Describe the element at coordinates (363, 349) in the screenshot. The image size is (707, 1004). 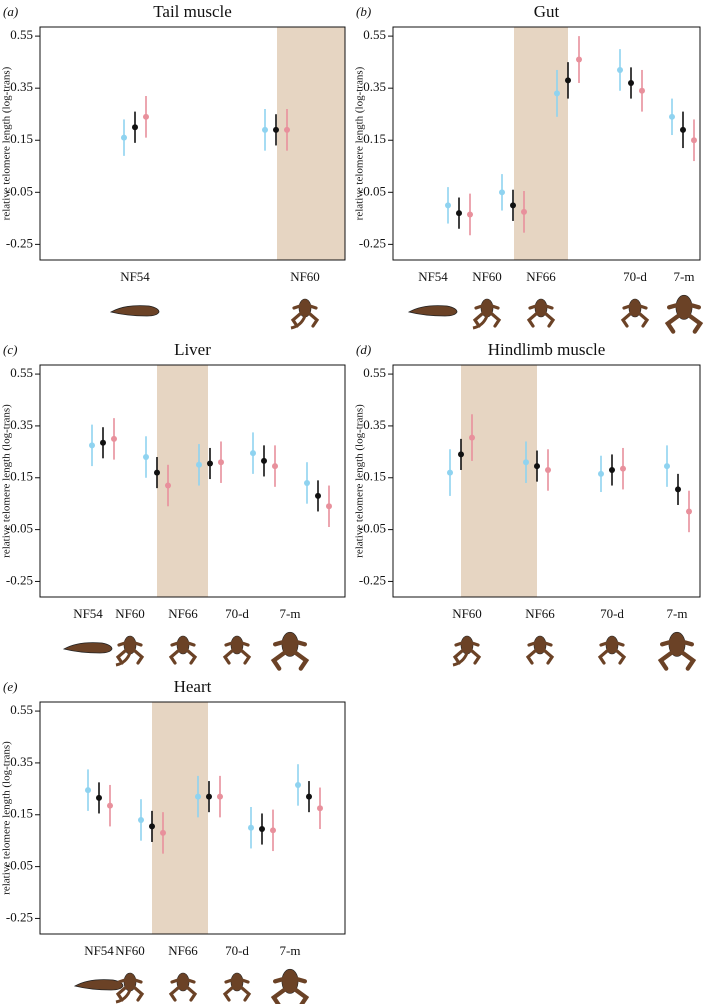
I see `panel-label: (d)` at that location.